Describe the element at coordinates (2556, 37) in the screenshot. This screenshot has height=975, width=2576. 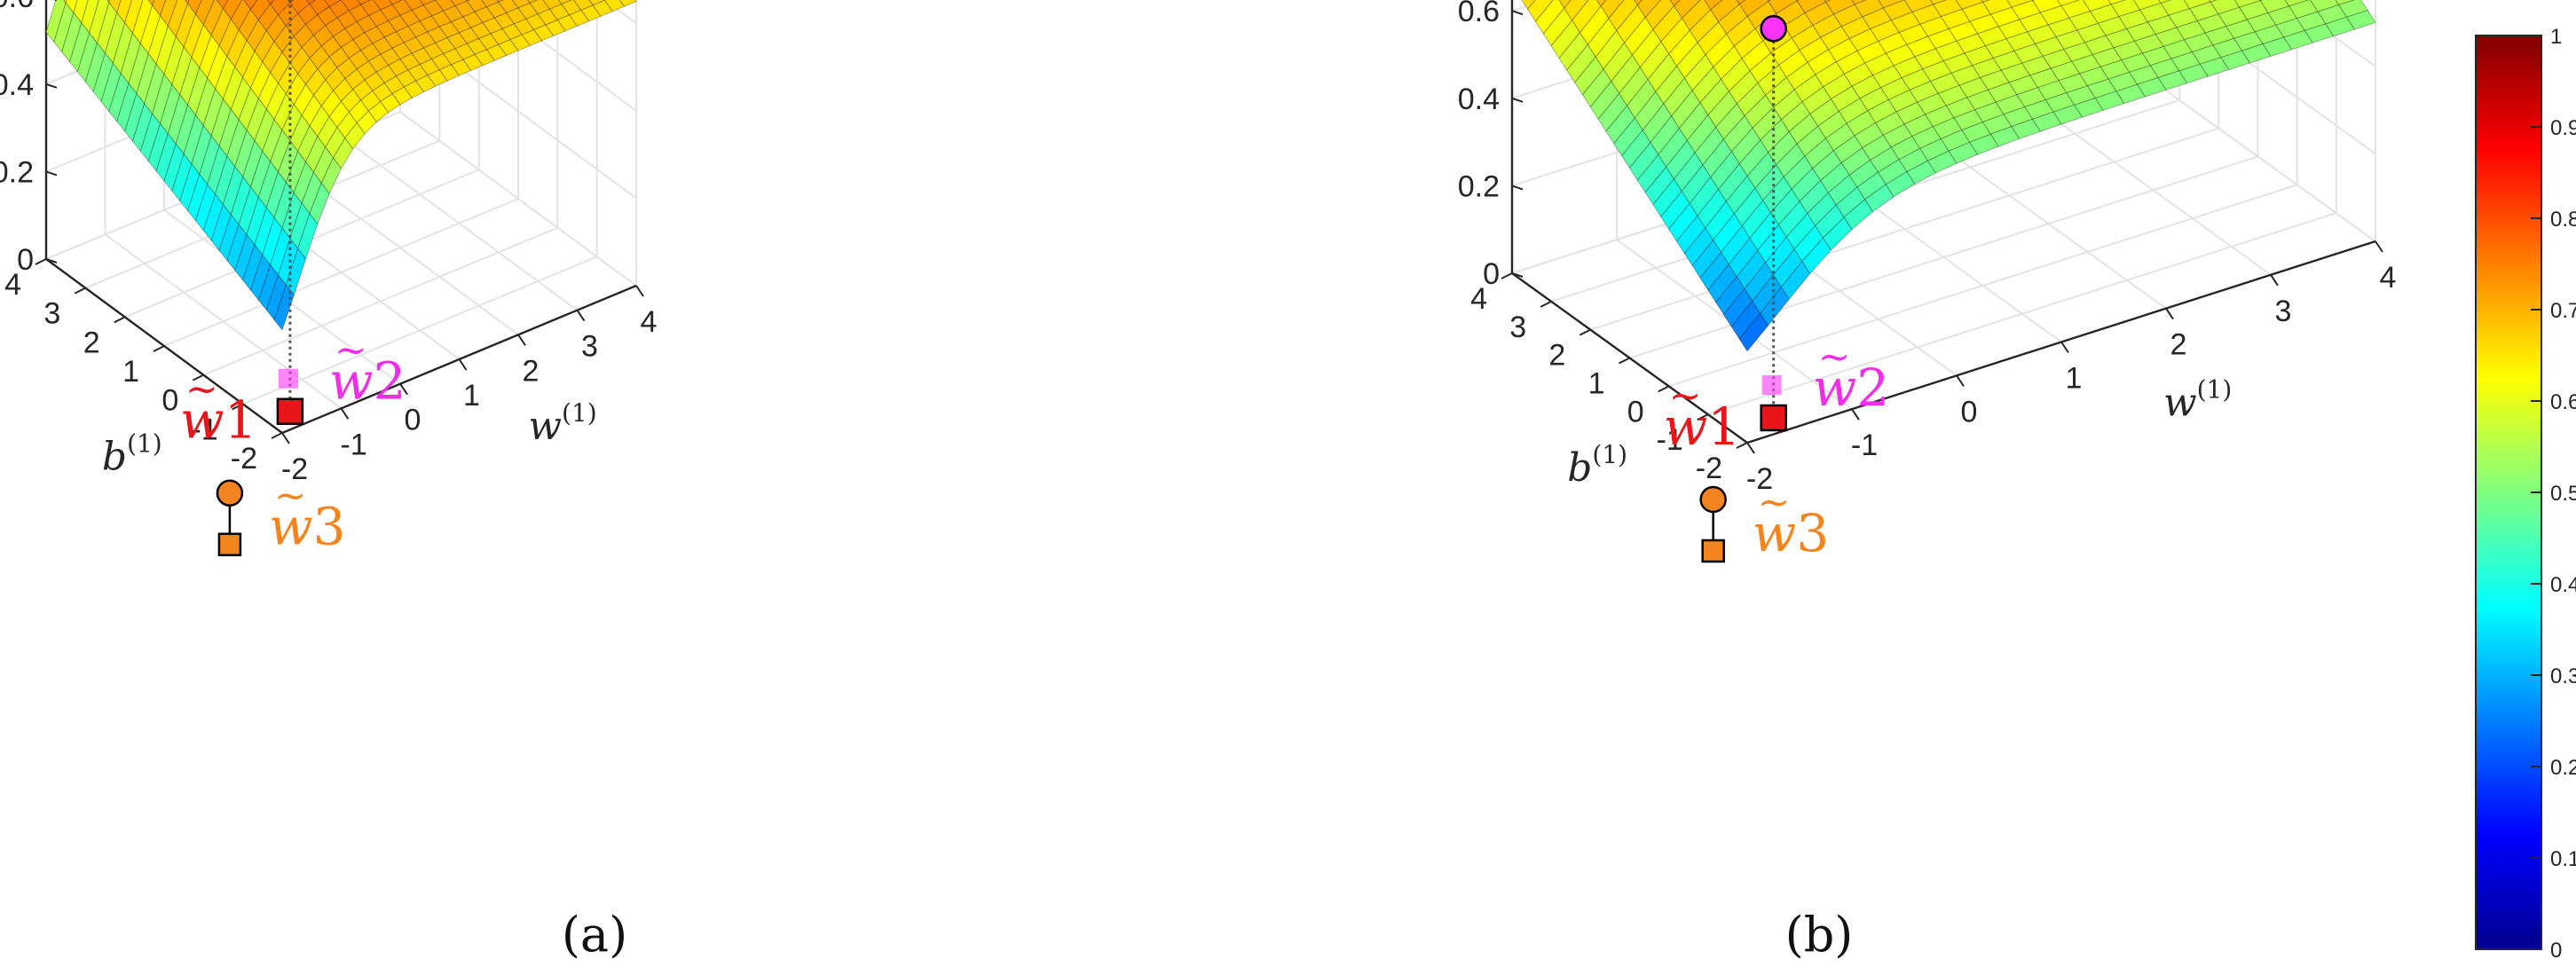
I see `colorbar-tick-label: 1` at that location.